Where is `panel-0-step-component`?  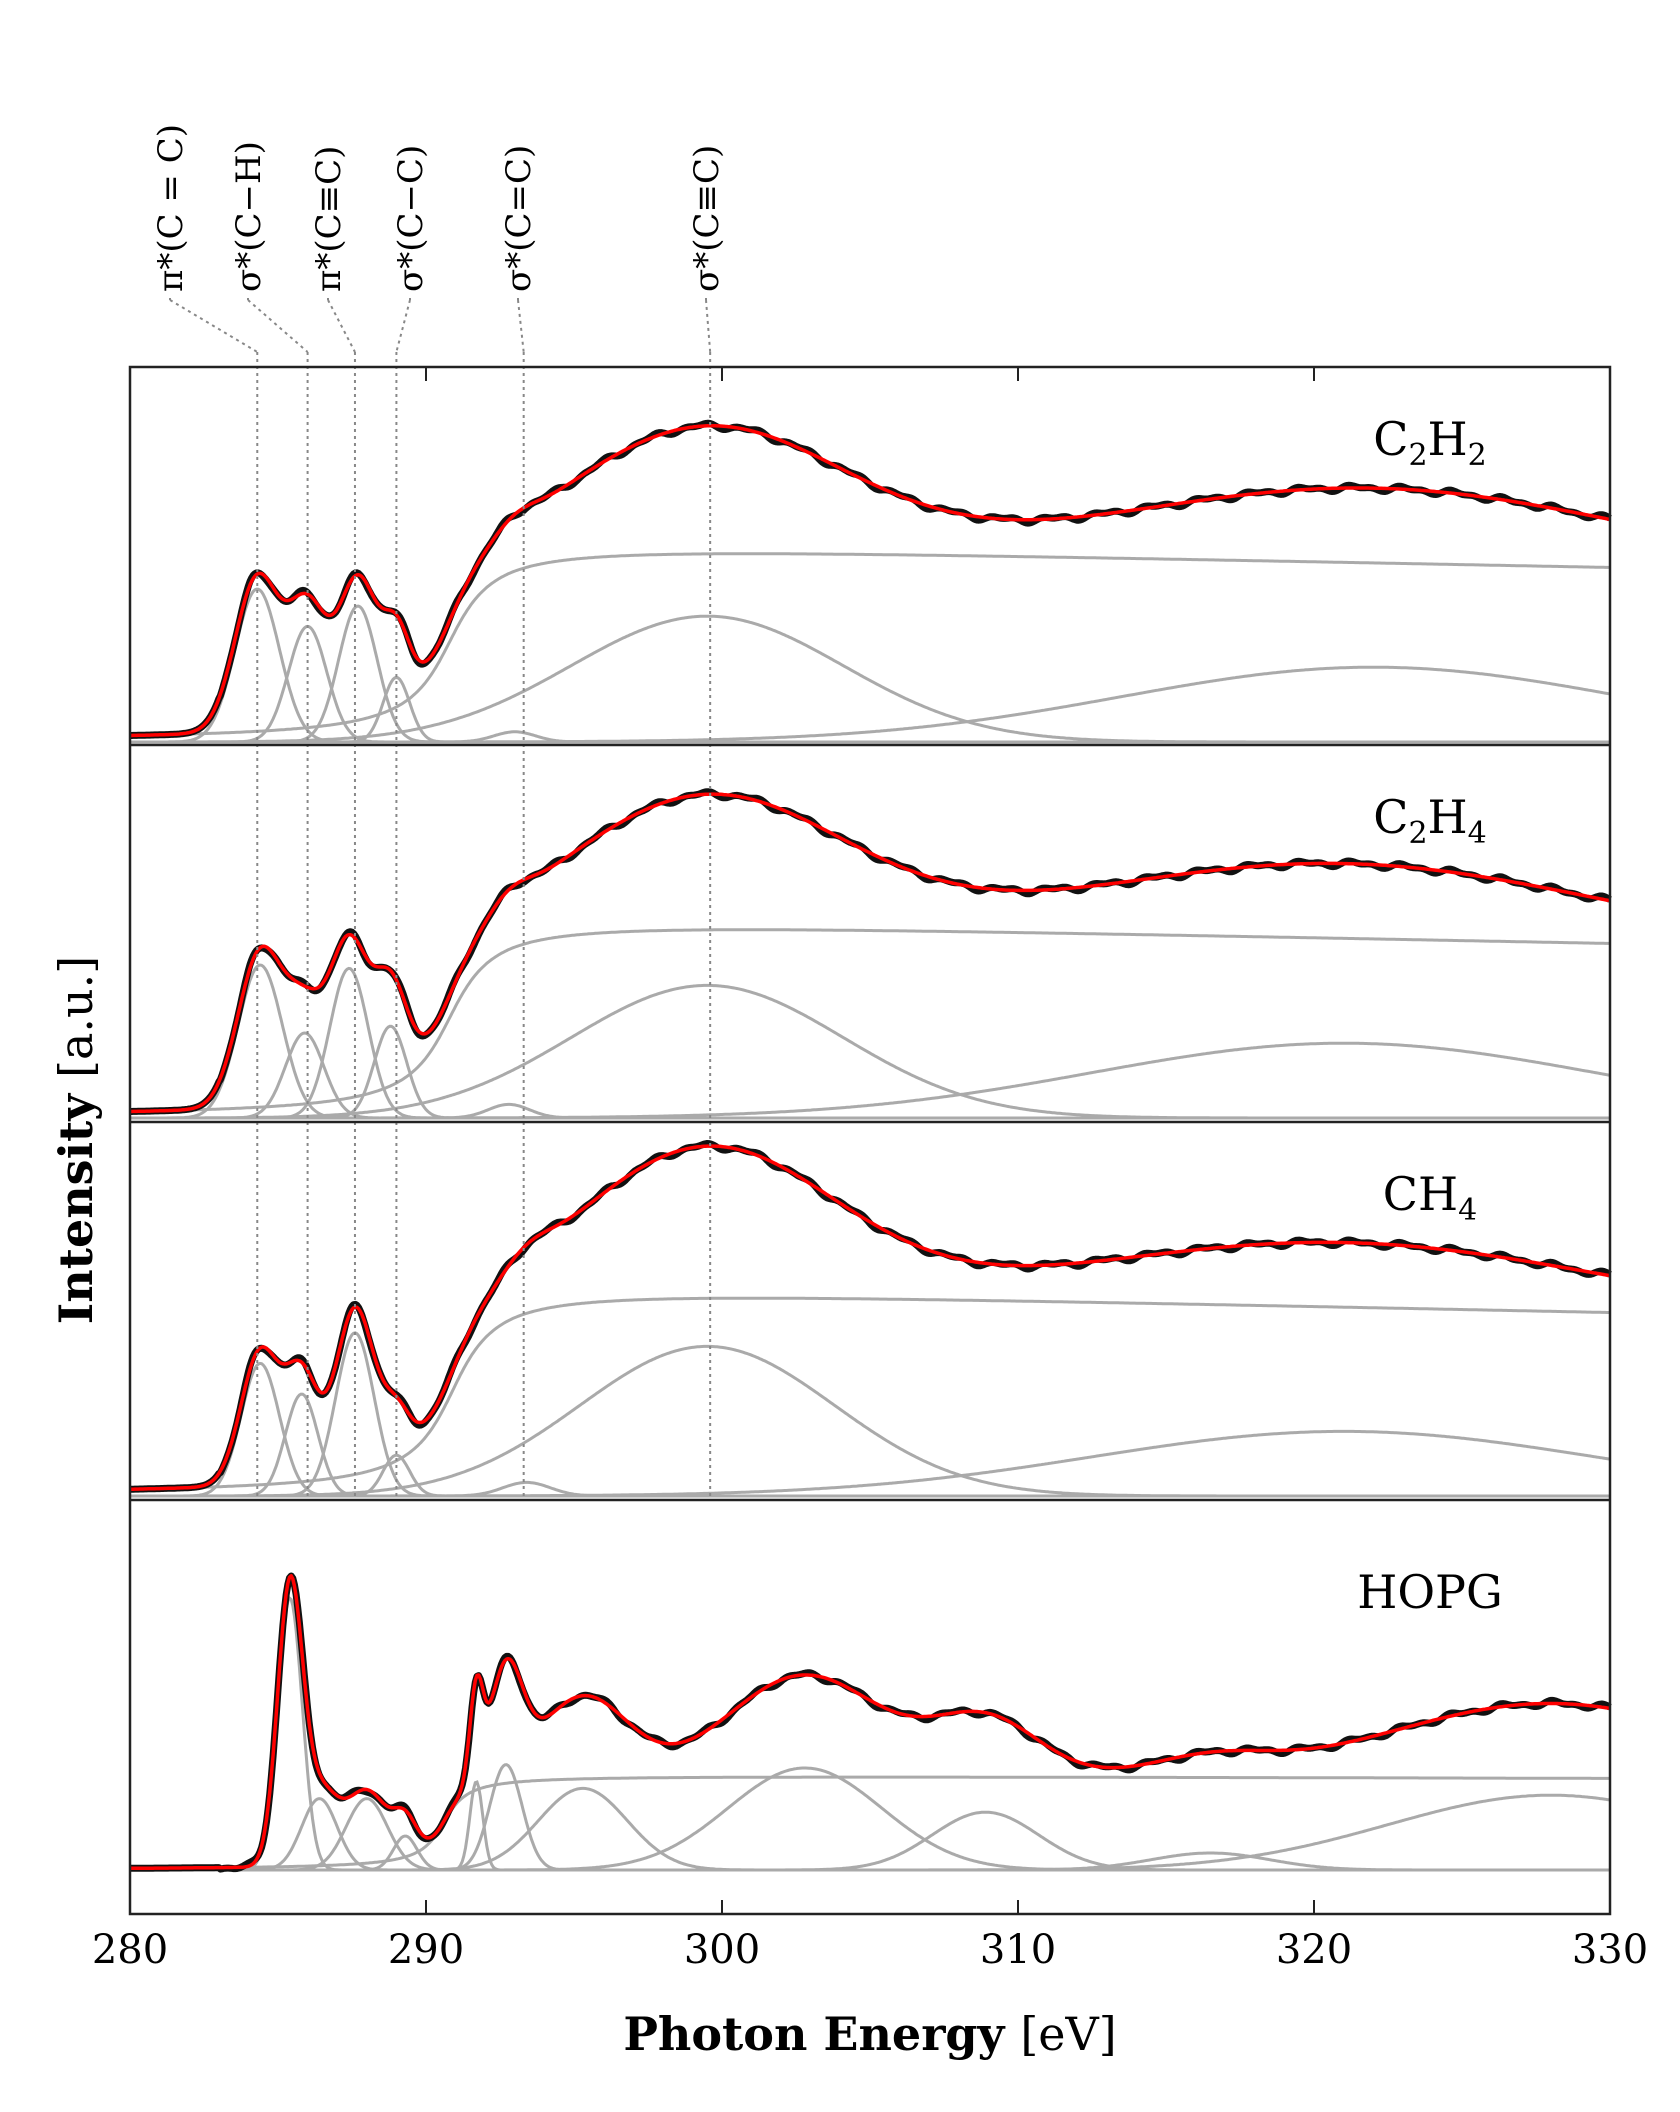 panel-0-step-component is located at coordinates (870, 644).